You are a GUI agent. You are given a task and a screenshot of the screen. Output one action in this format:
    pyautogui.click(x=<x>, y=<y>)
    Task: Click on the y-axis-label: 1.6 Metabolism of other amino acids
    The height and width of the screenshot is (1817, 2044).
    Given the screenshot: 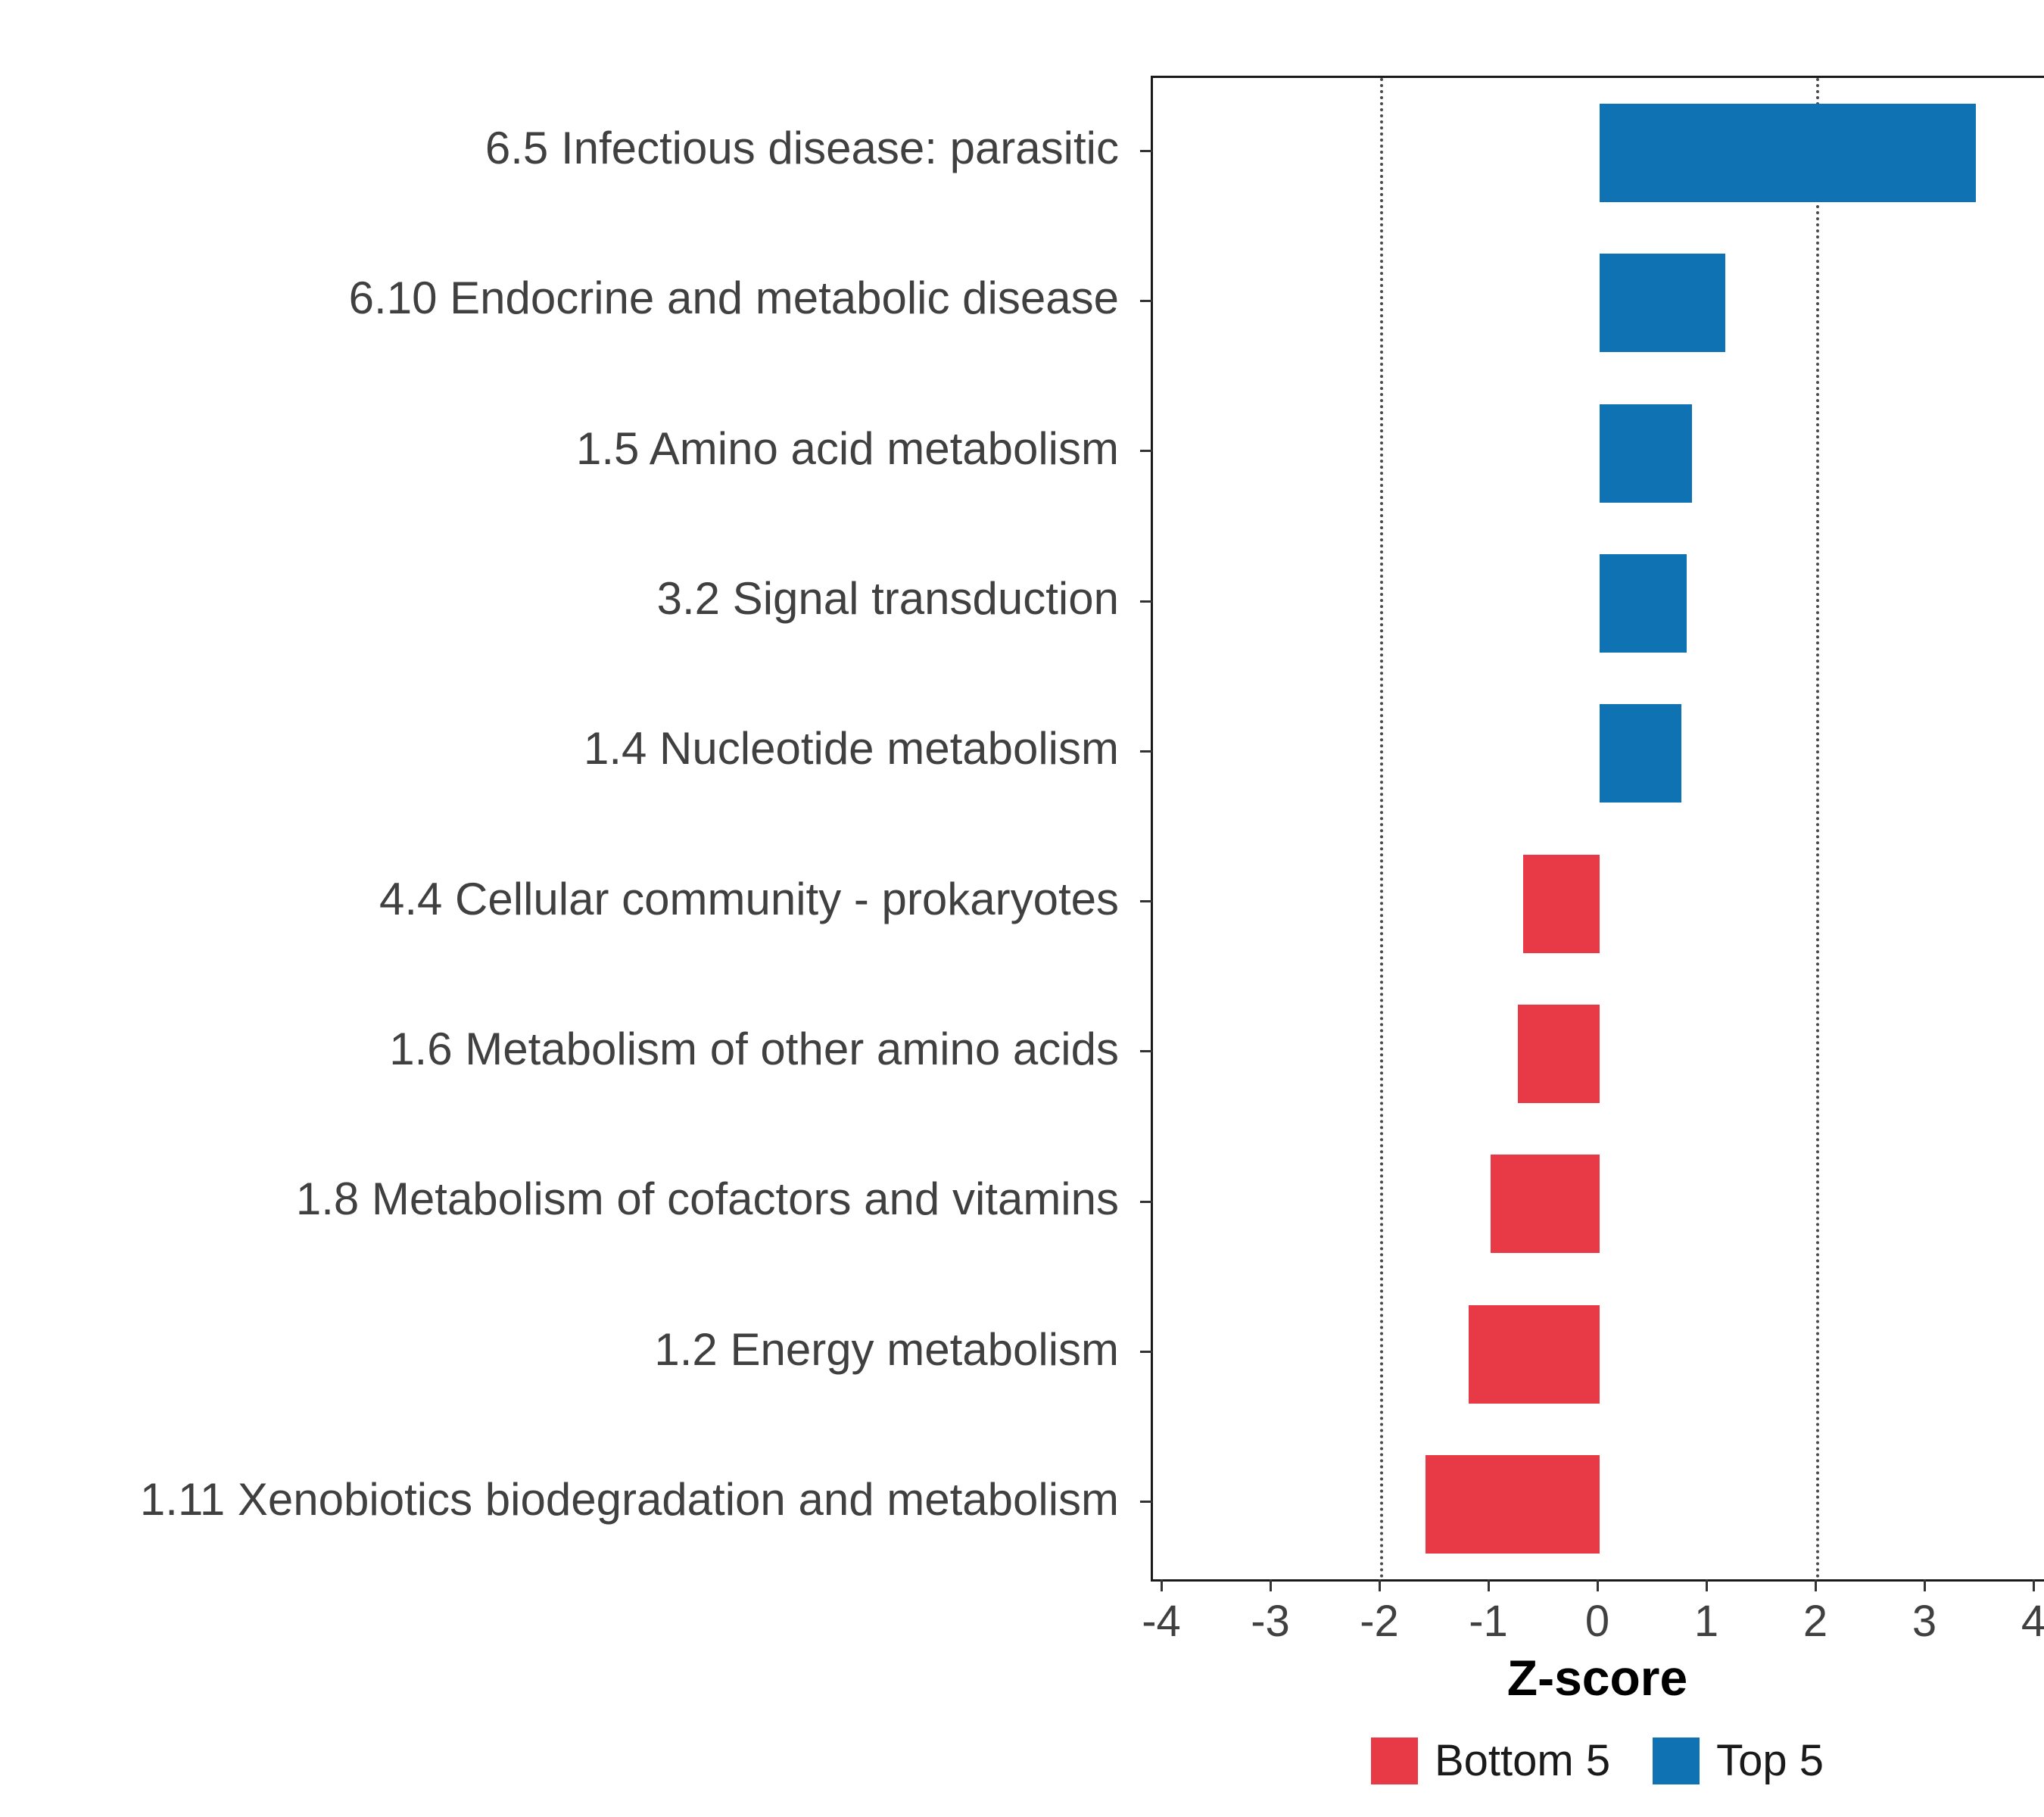 What is the action you would take?
    pyautogui.click(x=754, y=1048)
    